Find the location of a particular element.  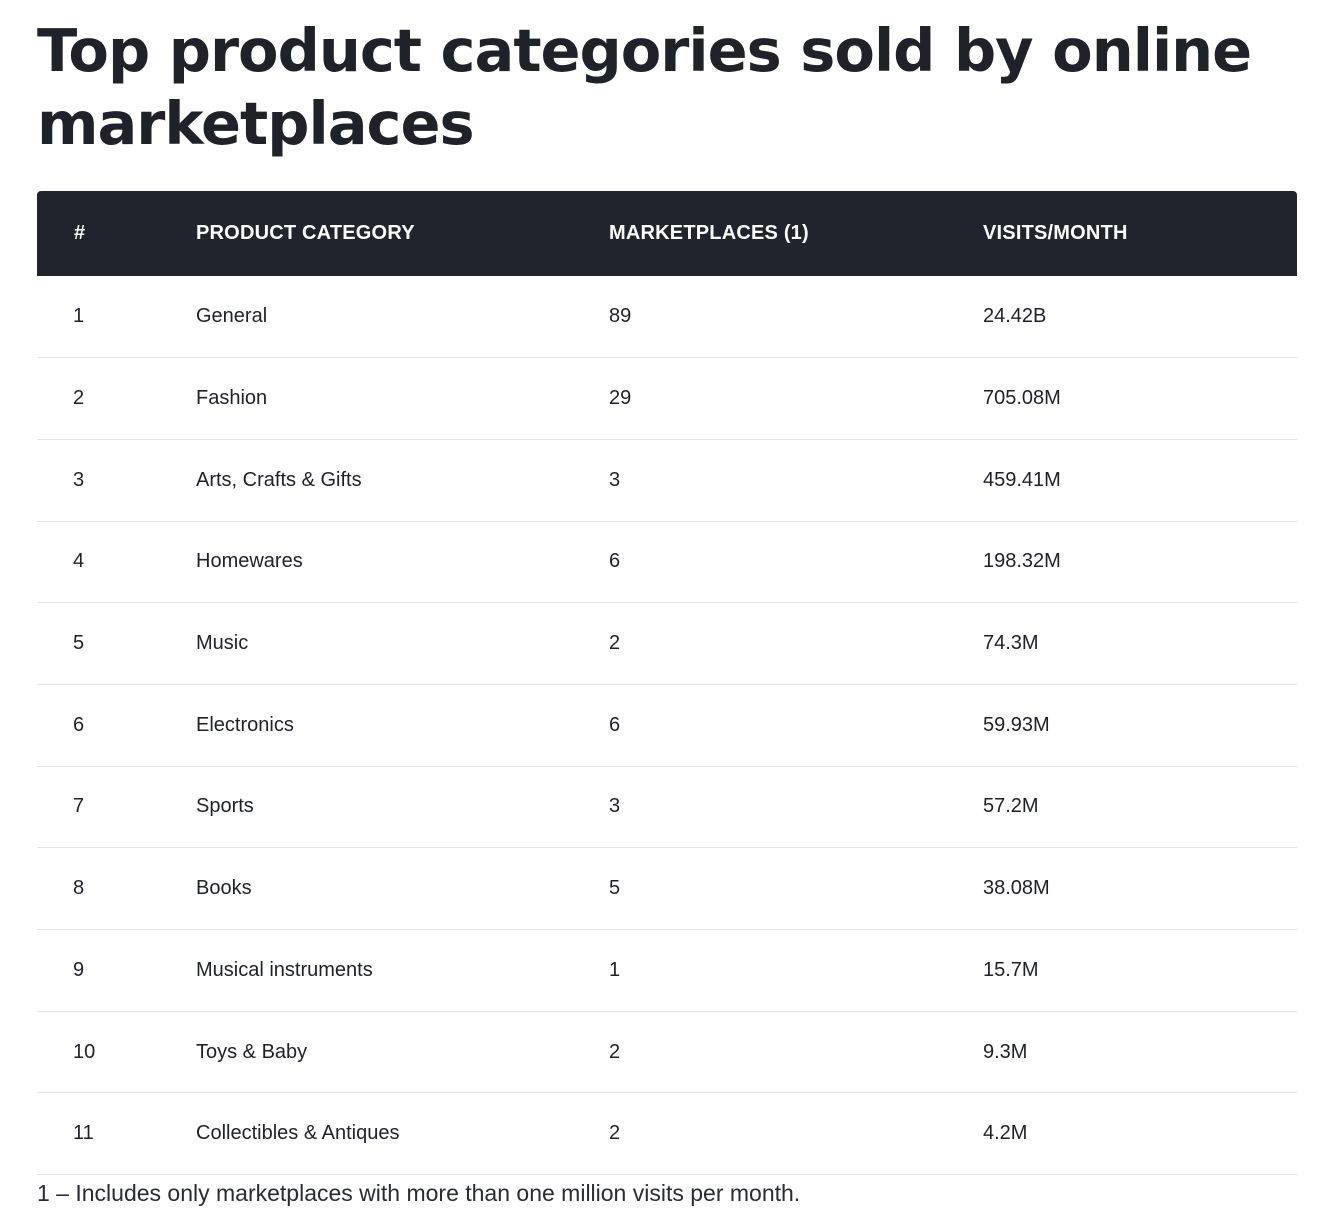

category-cell: Fashion is located at coordinates (232, 398).